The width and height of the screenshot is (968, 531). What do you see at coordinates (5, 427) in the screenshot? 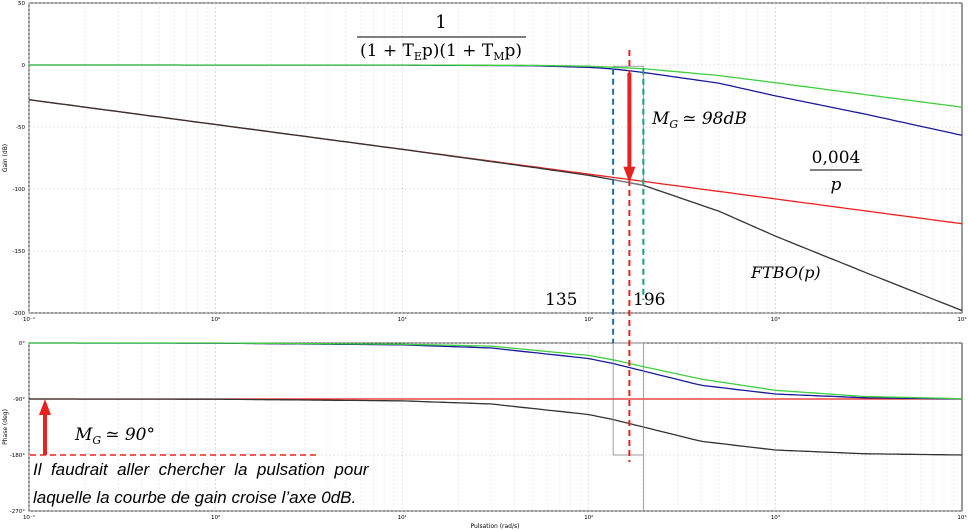
I see `phase-ylabel: Phase (deg)` at bounding box center [5, 427].